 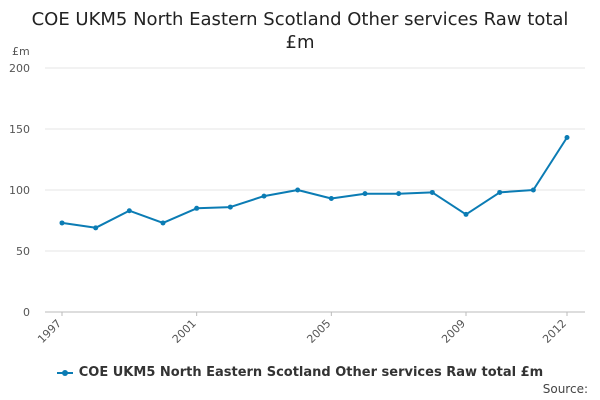 What do you see at coordinates (64, 372) in the screenshot?
I see `legend-line-marker-icon` at bounding box center [64, 372].